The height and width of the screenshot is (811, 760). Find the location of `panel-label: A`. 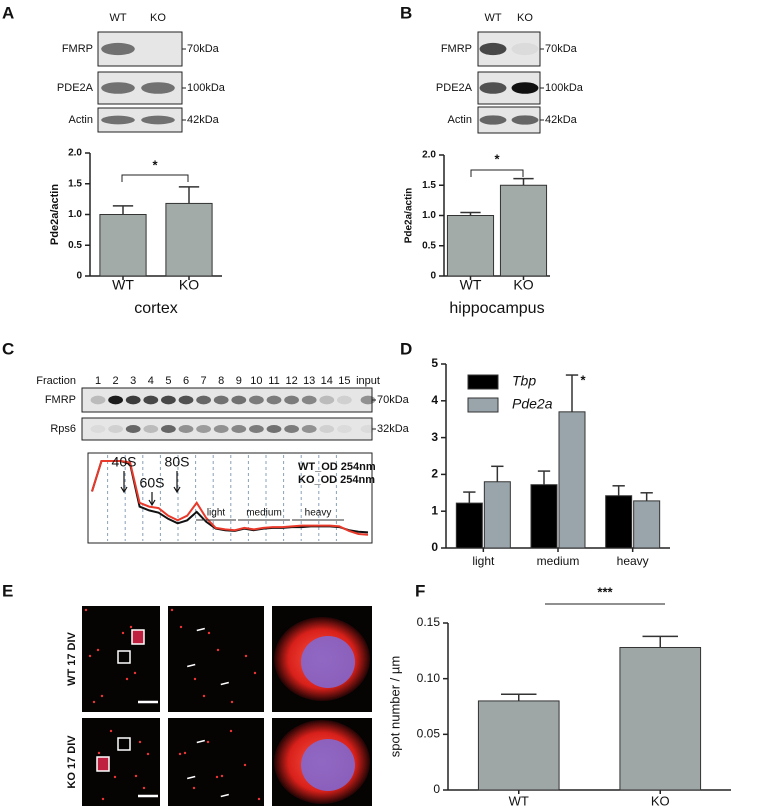

panel-label: A is located at coordinates (8, 12).